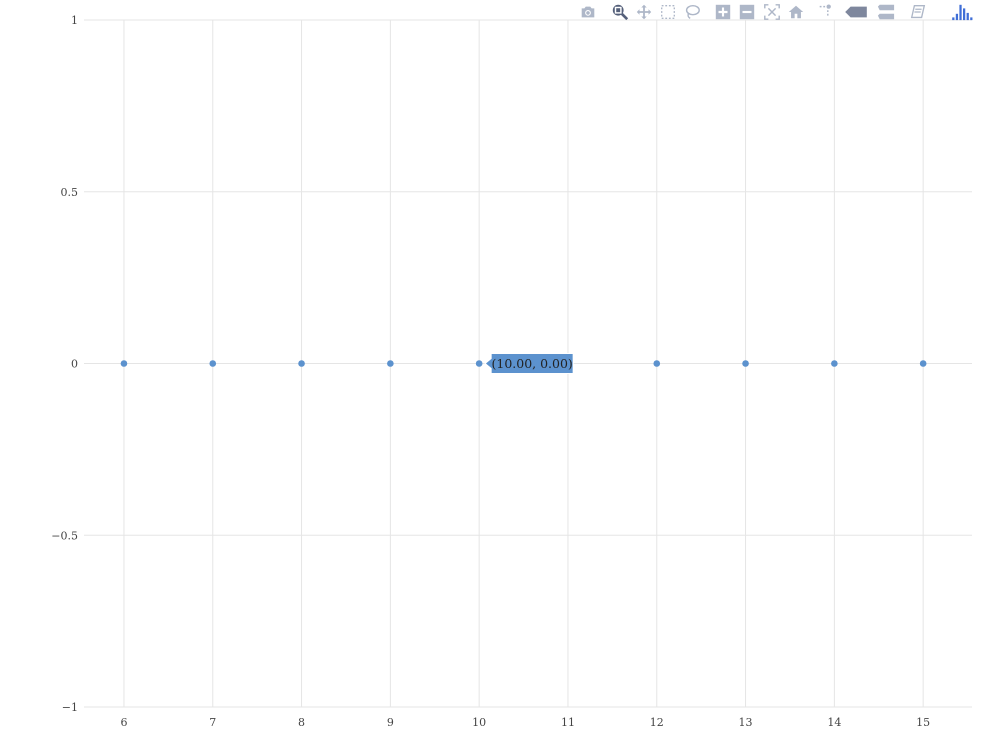  Describe the element at coordinates (64, 535) in the screenshot. I see `y-tick-label: −0.5` at that location.